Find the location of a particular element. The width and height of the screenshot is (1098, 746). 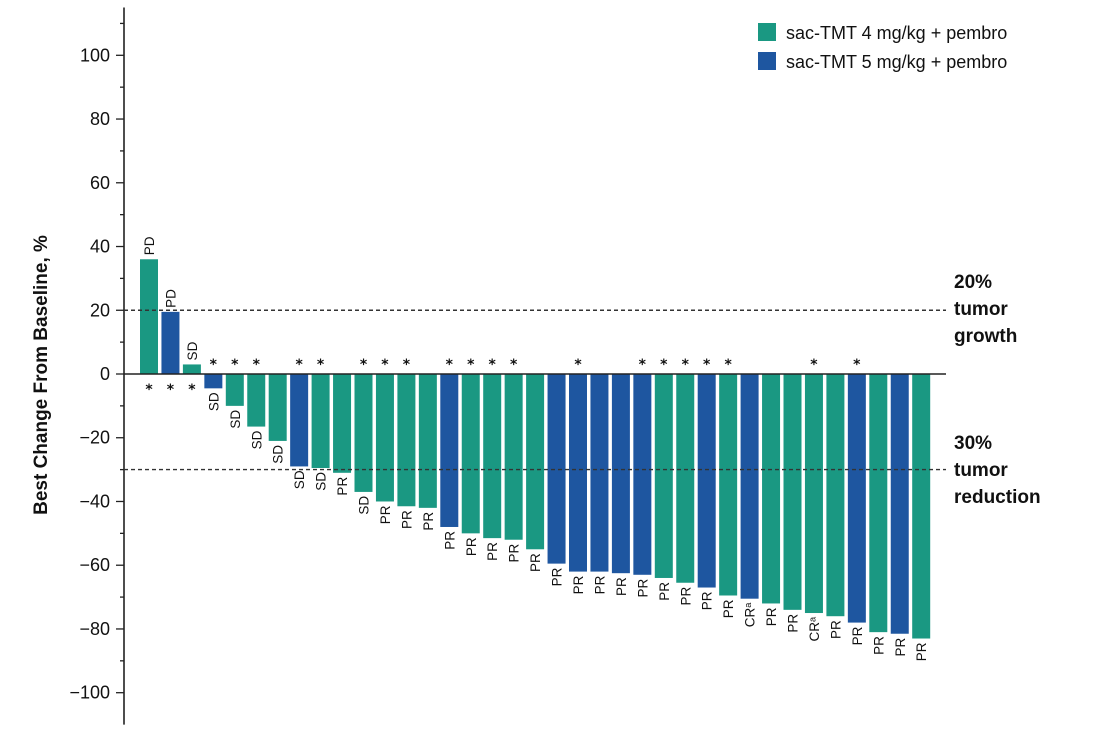

reduction-ref-line2: tumor is located at coordinates (981, 470).